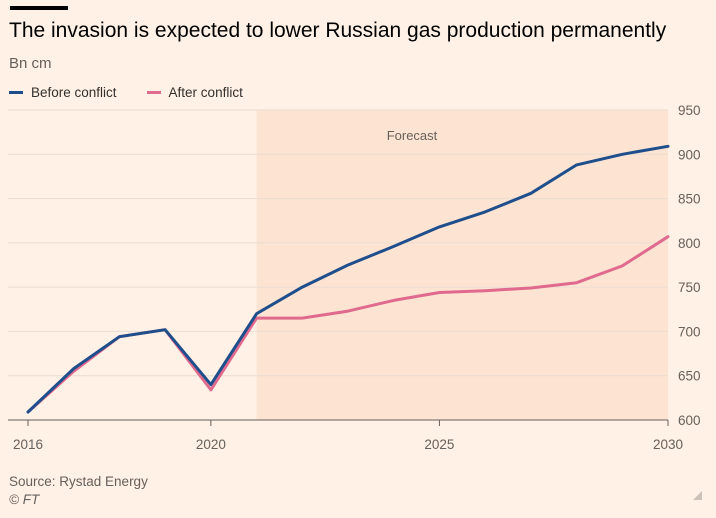 The height and width of the screenshot is (518, 716). I want to click on y-tick-label-750: 750, so click(689, 287).